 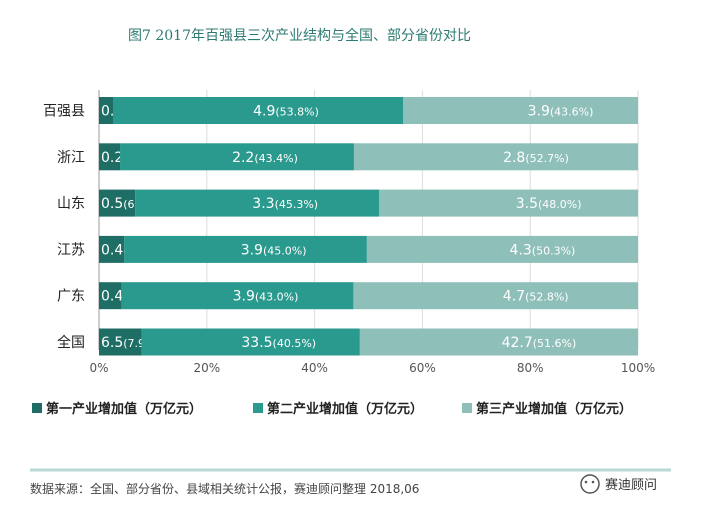 What do you see at coordinates (536, 297) in the screenshot?
I see `data-label: 4.7(52.8%)` at bounding box center [536, 297].